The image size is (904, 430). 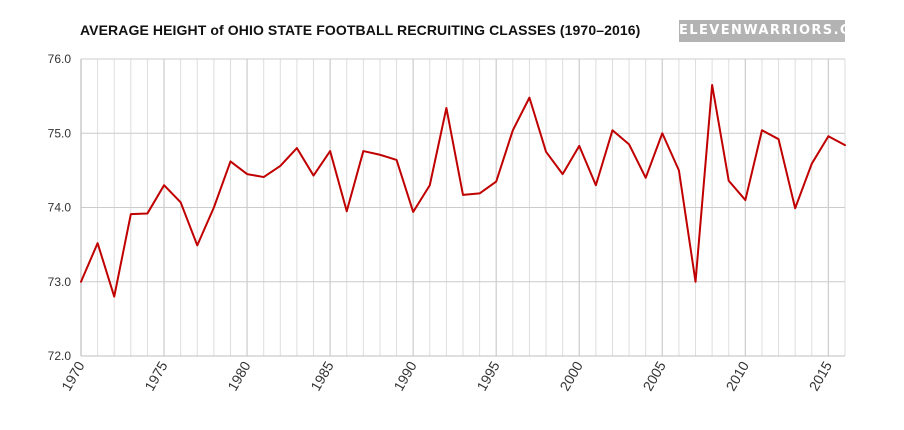 What do you see at coordinates (571, 375) in the screenshot?
I see `x-tick-label: 2000` at bounding box center [571, 375].